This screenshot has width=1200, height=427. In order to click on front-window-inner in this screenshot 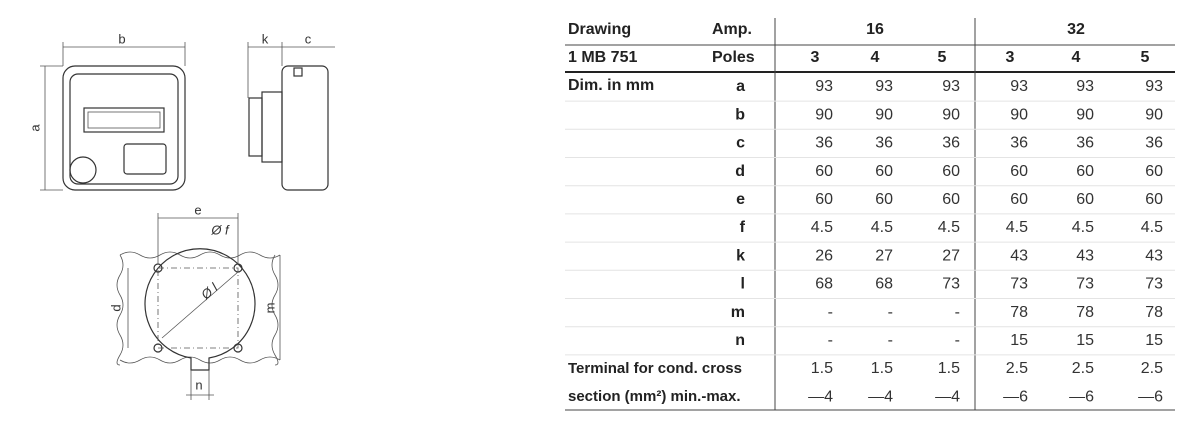, I will do `click(124, 120)`.